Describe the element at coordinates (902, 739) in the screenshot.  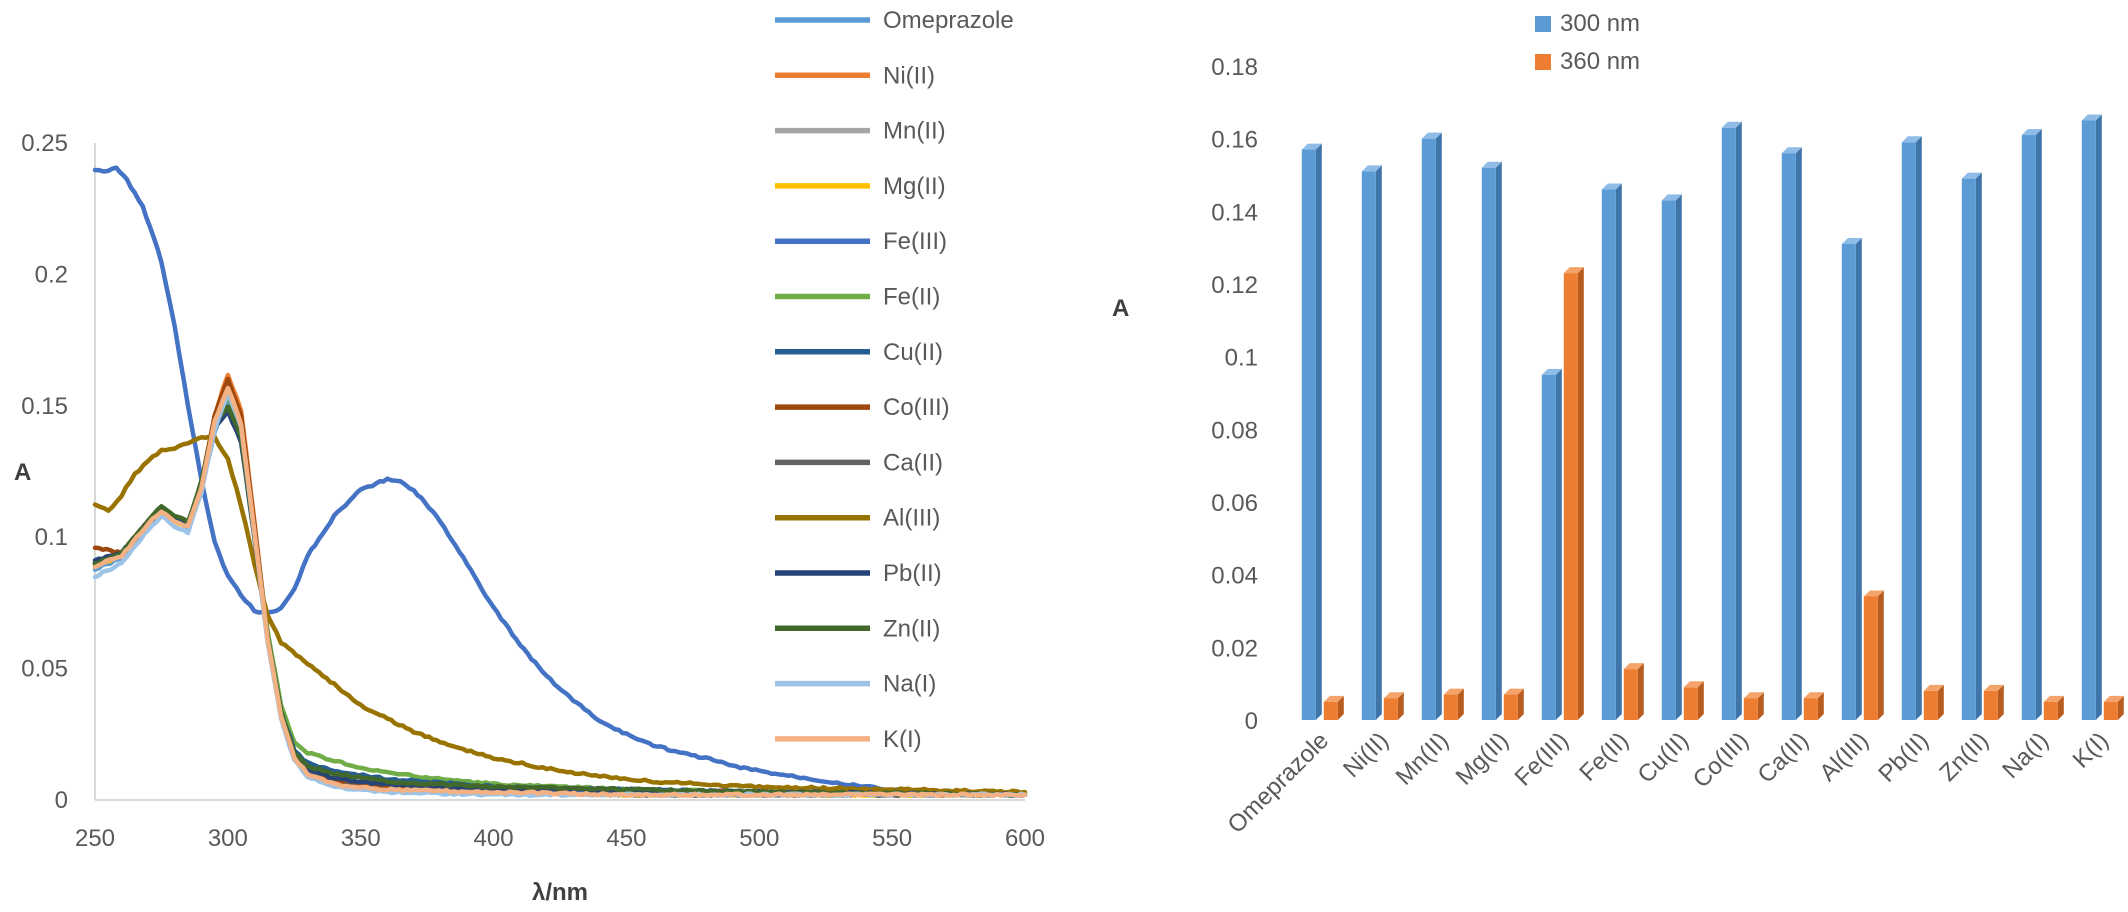
I see `legend-label: K(I)` at that location.